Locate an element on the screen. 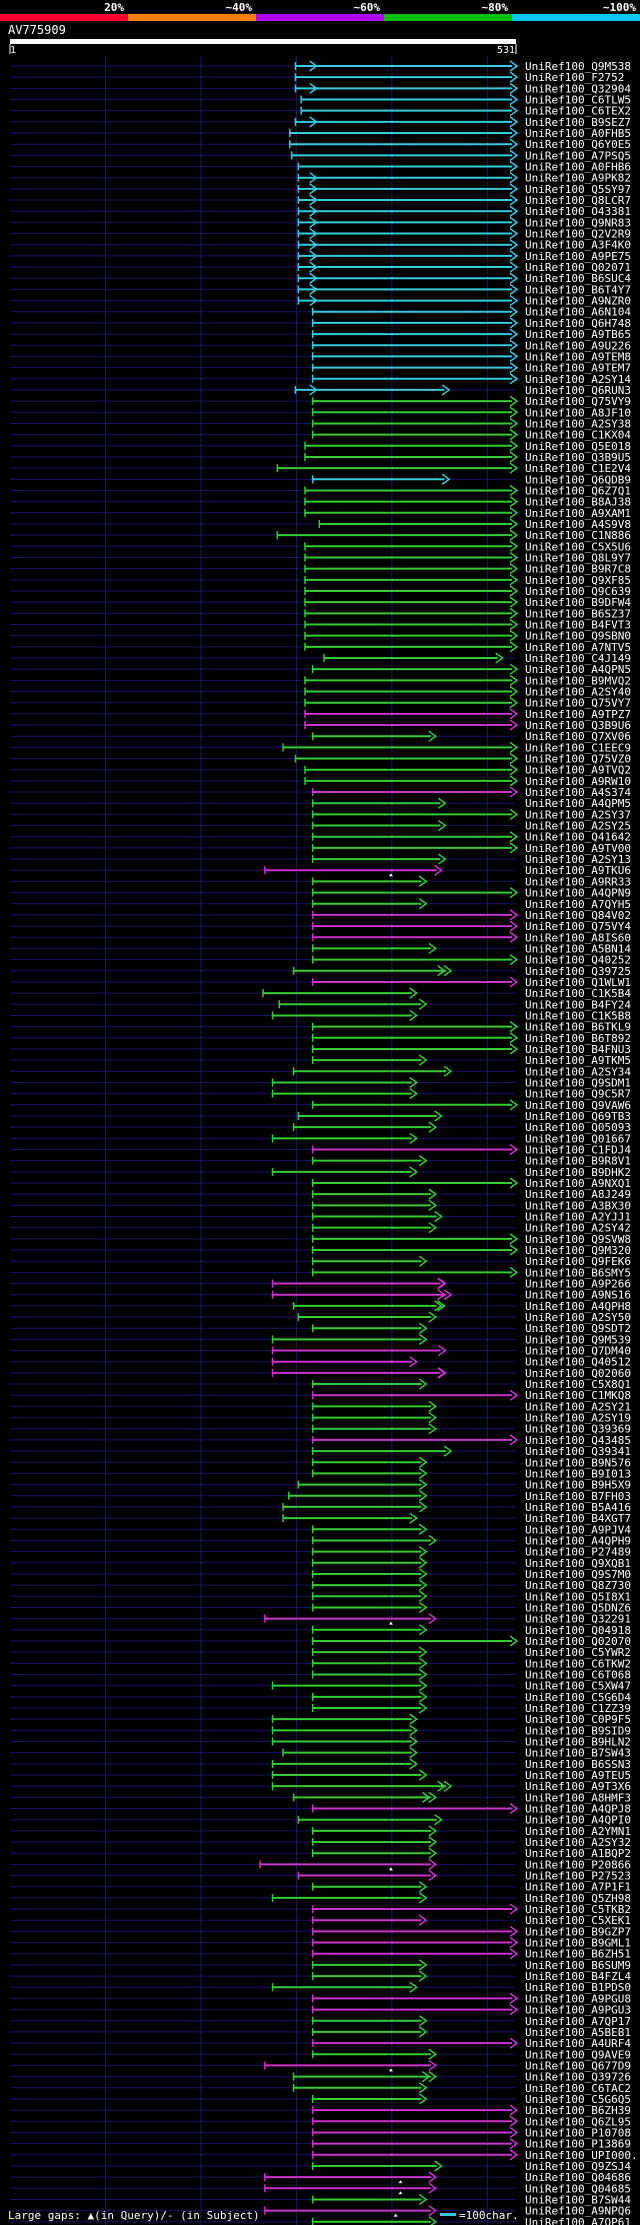 The width and height of the screenshot is (640, 2225). scale-bar is located at coordinates (448, 2214).